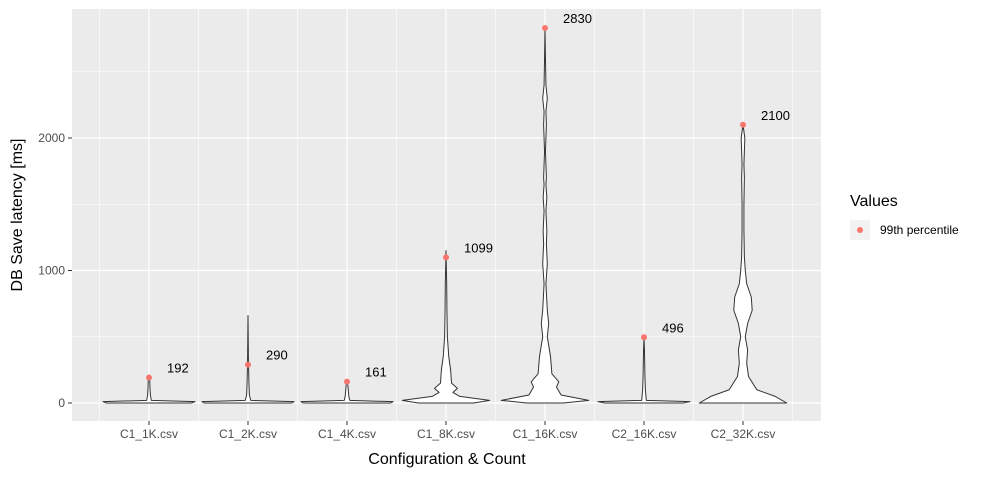 The width and height of the screenshot is (995, 477). I want to click on violin-c1-2k-csv, so click(248, 359).